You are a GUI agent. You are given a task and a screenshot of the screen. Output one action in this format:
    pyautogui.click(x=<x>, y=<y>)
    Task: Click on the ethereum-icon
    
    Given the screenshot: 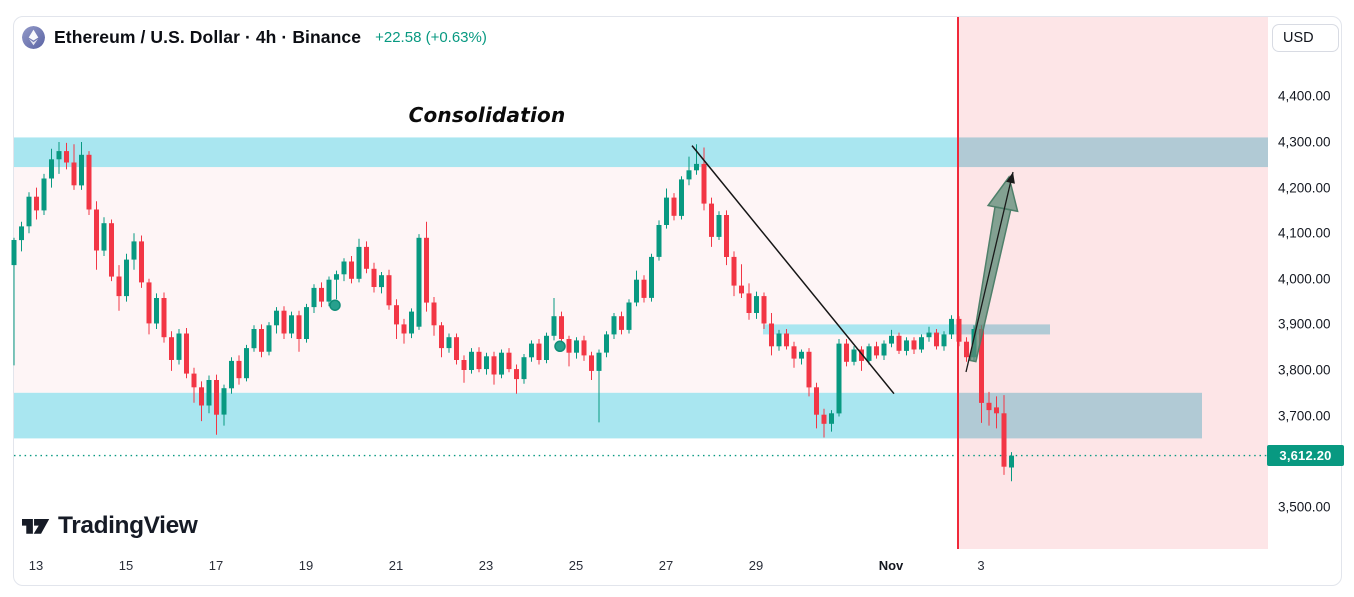 What is the action you would take?
    pyautogui.click(x=33, y=37)
    